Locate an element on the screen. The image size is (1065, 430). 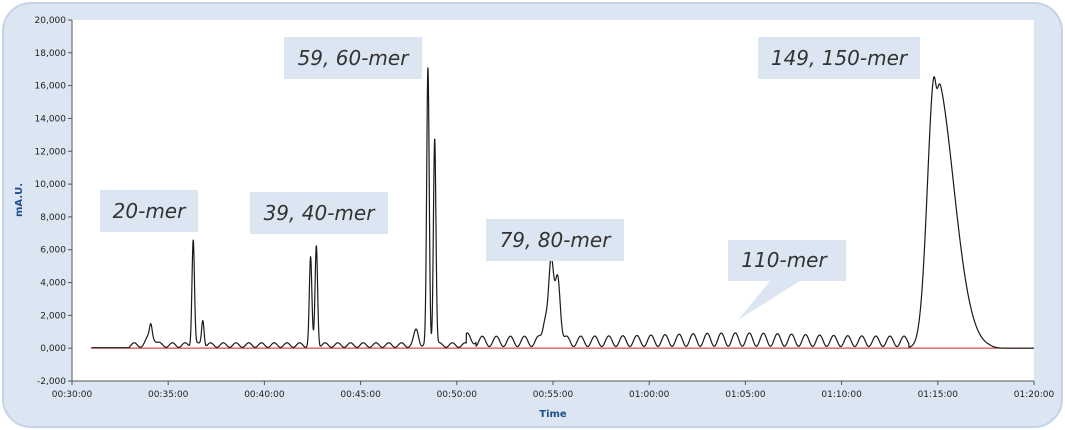
callout-59-60-mer: 59, 60-mer is located at coordinates (353, 58).